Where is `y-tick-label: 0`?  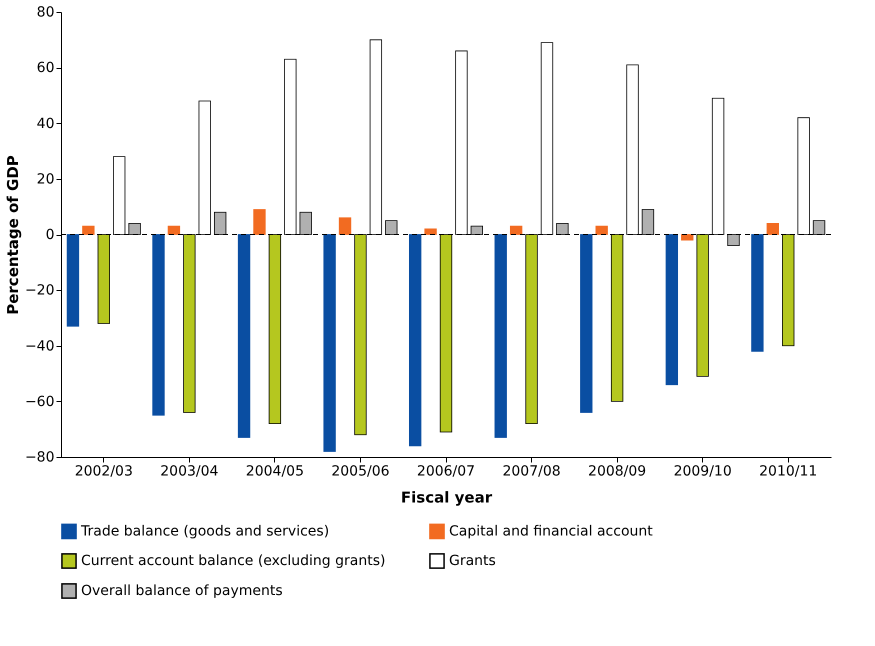 y-tick-label: 0 is located at coordinates (50, 235).